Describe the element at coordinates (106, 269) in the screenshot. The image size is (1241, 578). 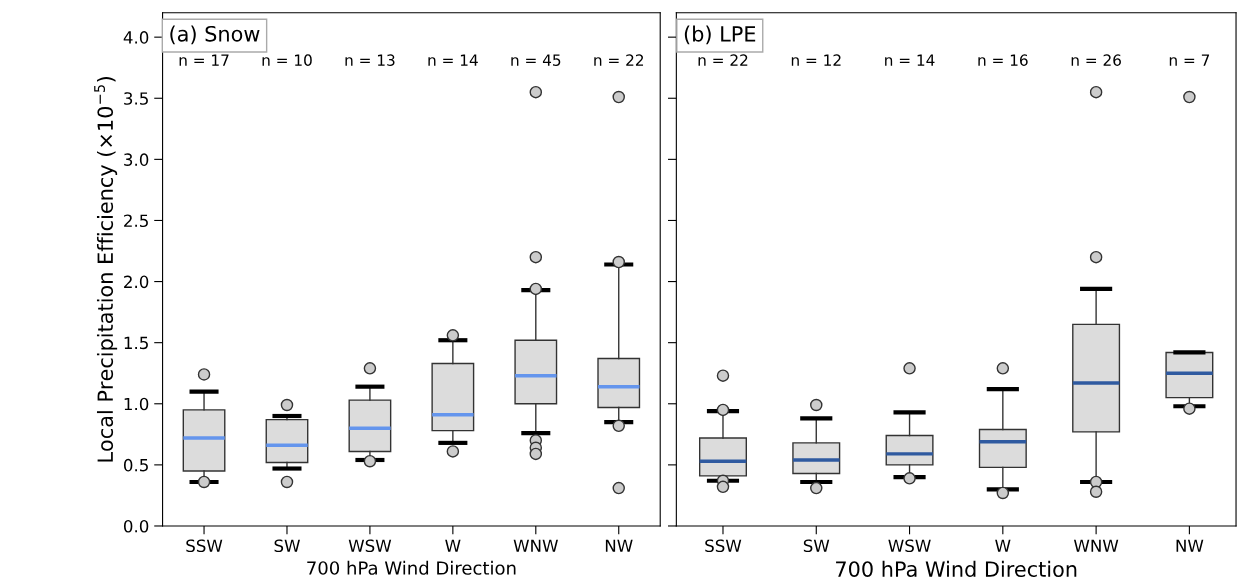
I see `y-axis-title: Local Precipitation Efficiency (×10$^{−5}$)` at that location.